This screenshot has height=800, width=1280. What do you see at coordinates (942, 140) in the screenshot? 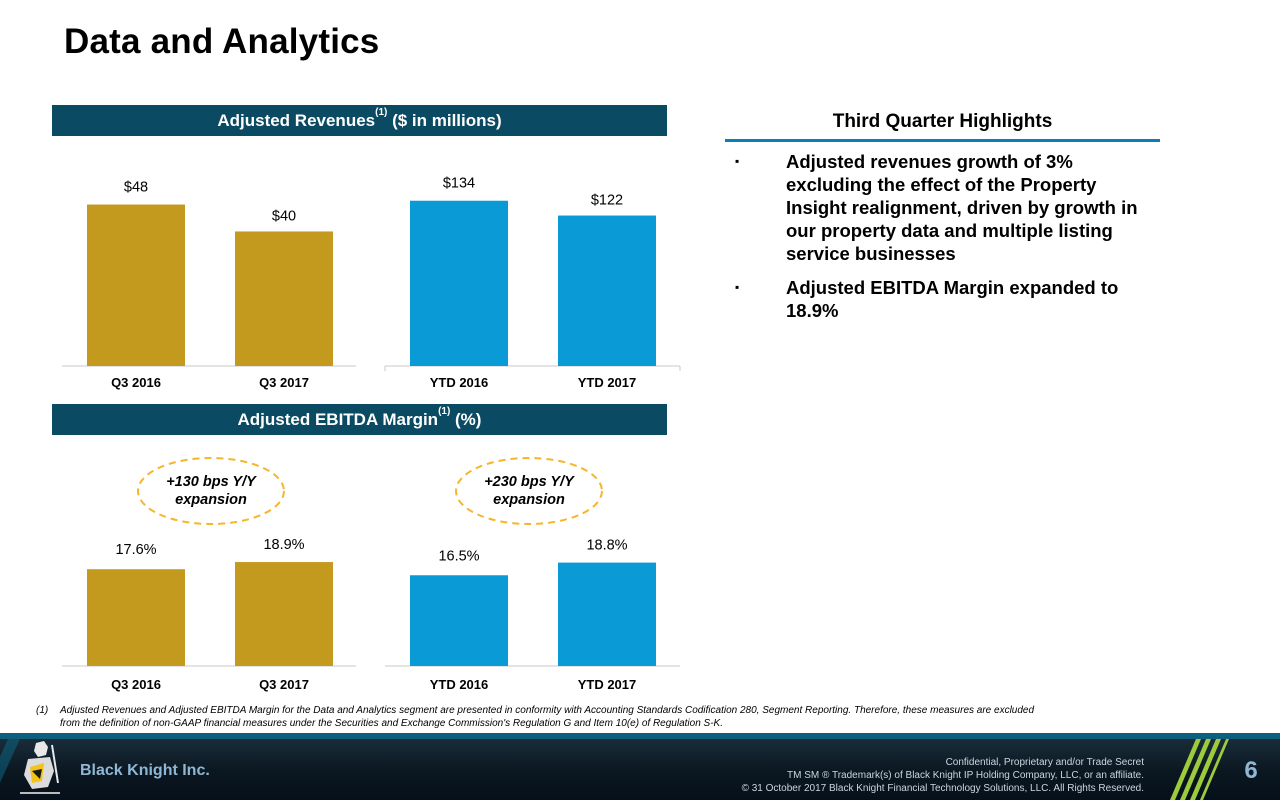
I see `highlights-divider` at bounding box center [942, 140].